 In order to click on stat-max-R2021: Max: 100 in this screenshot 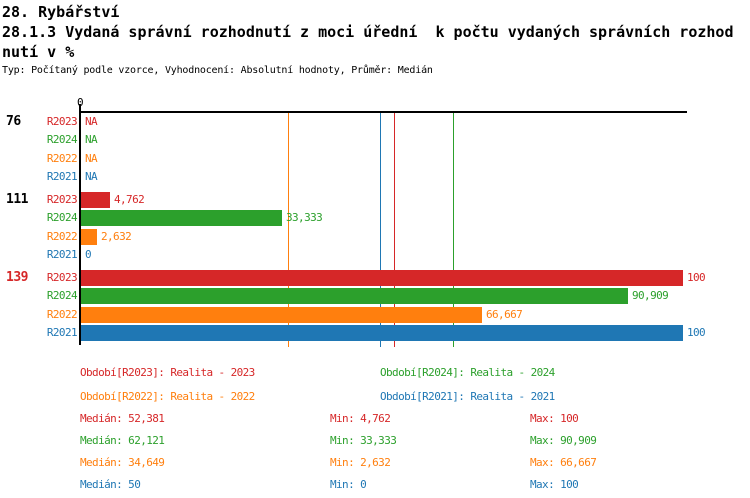, I will do `click(554, 484)`.